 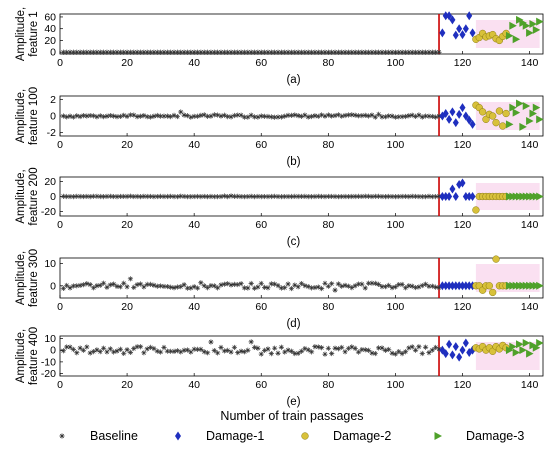 What do you see at coordinates (463, 145) in the screenshot?
I see `x-tick-label: 120` at bounding box center [463, 145].